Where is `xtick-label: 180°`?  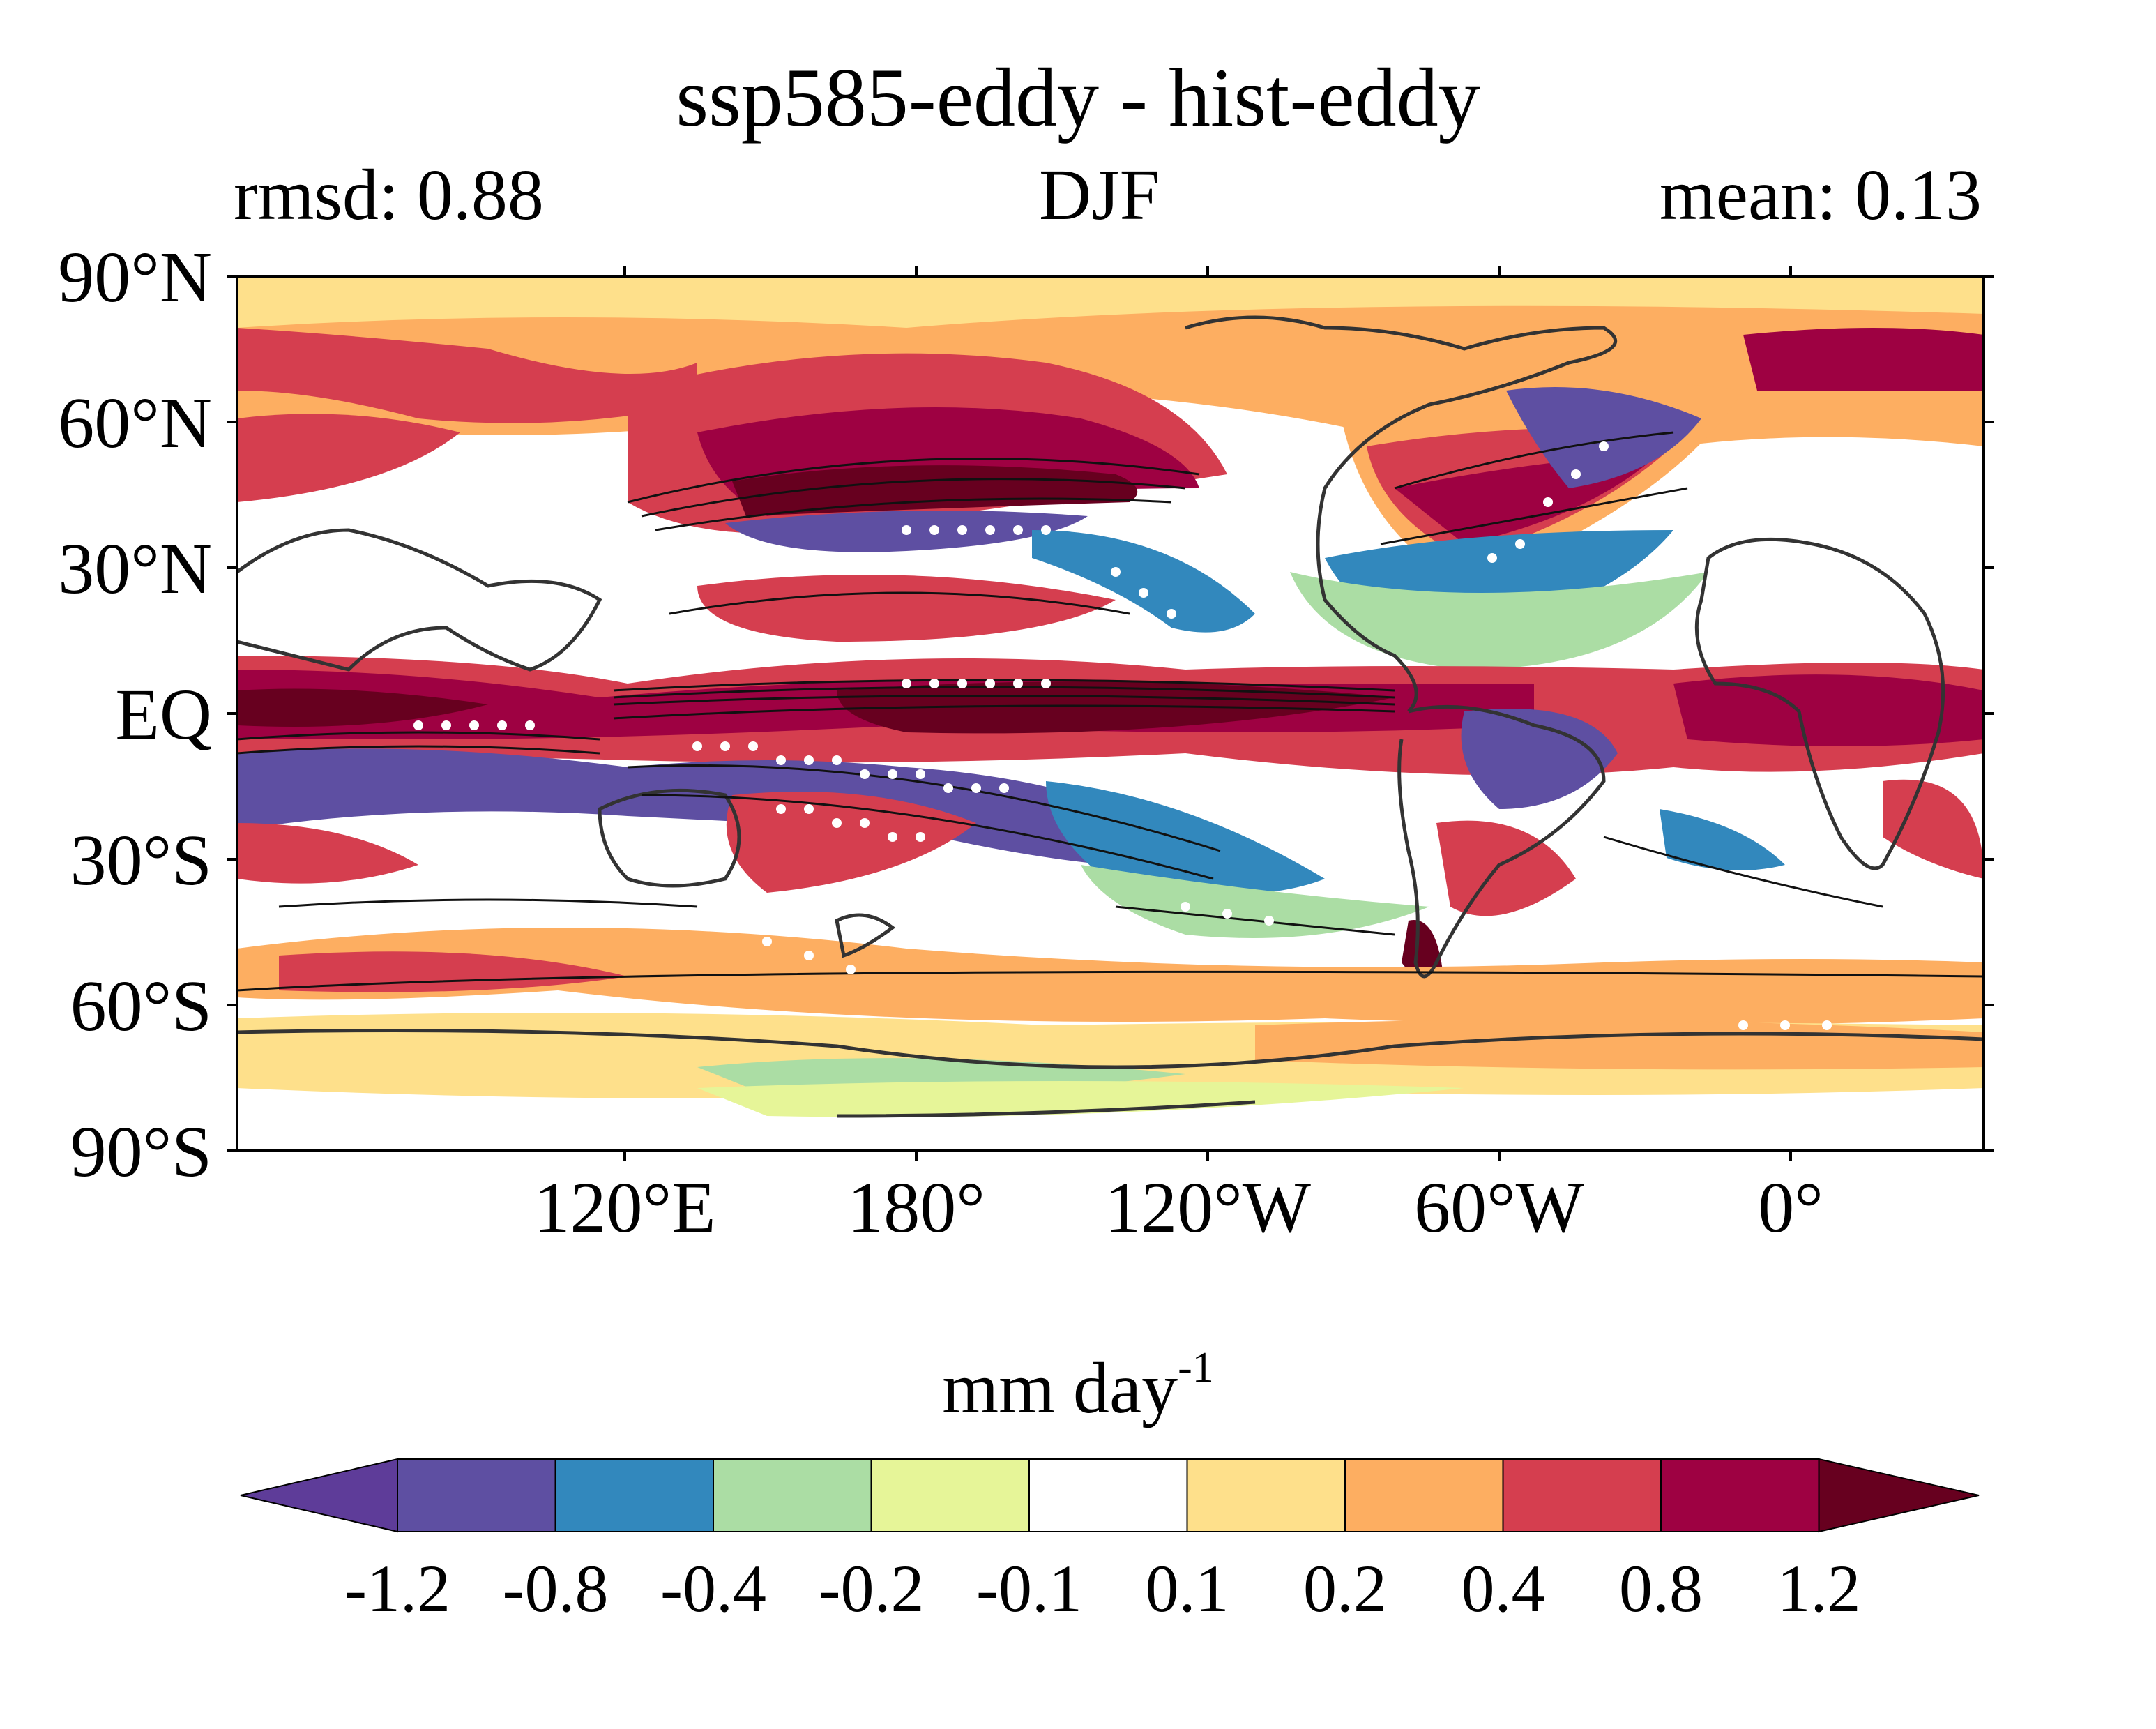 xtick-label: 180° is located at coordinates (916, 1208).